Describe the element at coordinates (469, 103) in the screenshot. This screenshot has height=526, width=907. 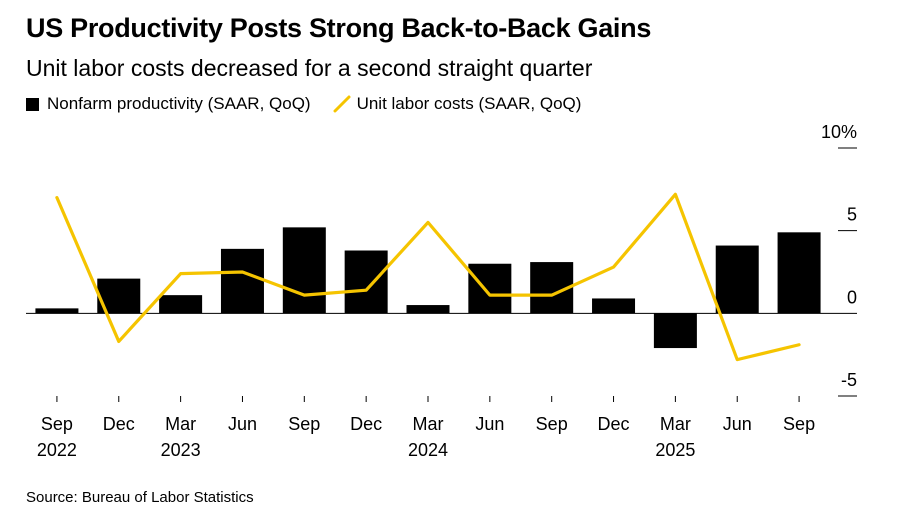
I see `legend-line-label: Unit labor costs (SAAR, QoQ)` at that location.